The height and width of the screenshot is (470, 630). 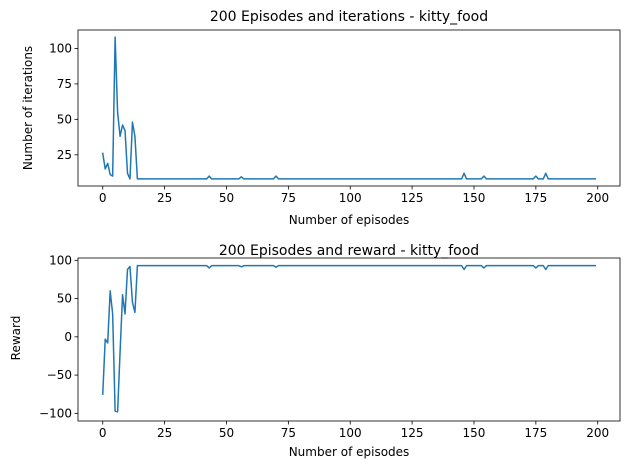 I want to click on bottom-x-ticks: 0 25 50 75 100 125 150 175 200, so click(x=354, y=430).